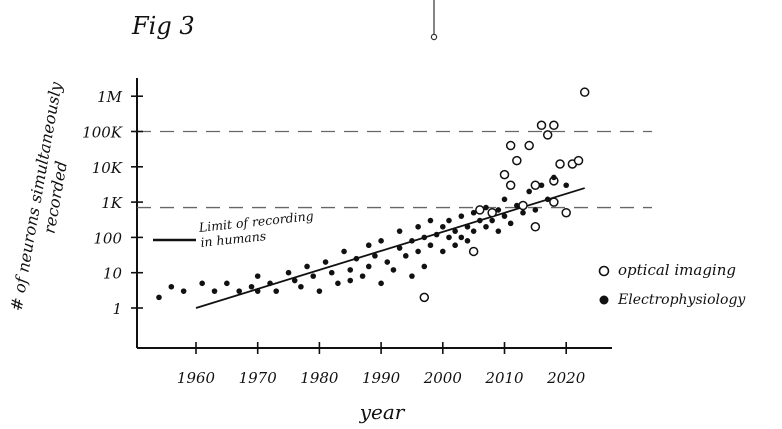 The image size is (782, 429). I want to click on y-tick-label: 1K, so click(112, 203).